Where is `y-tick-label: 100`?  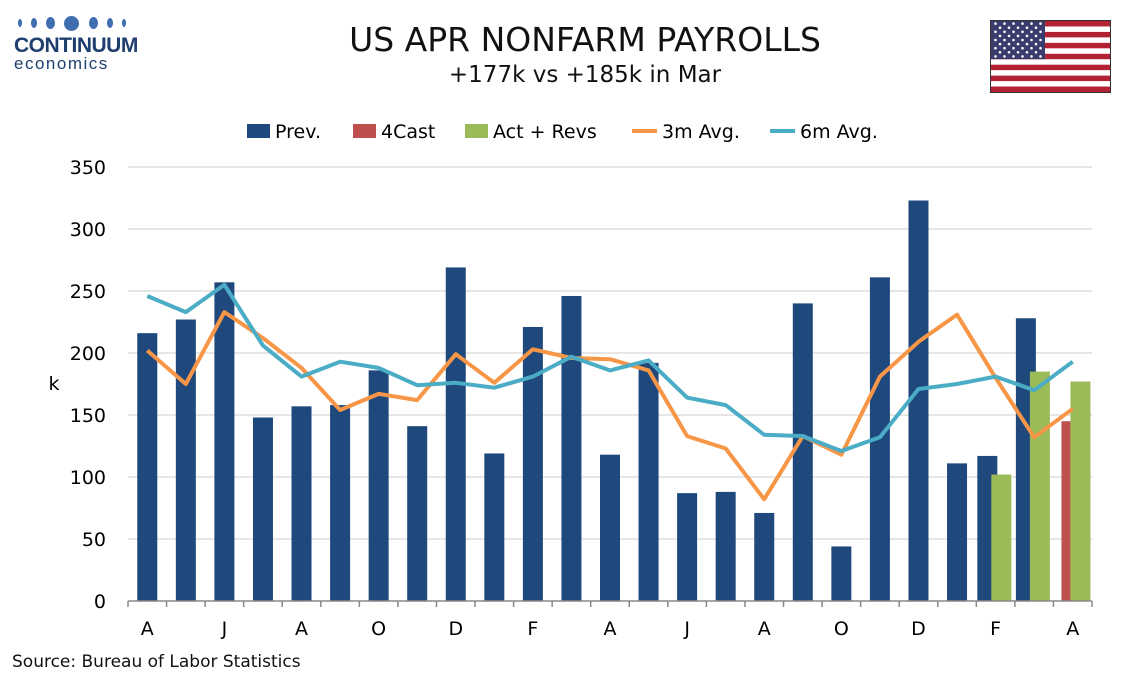
y-tick-label: 100 is located at coordinates (88, 478).